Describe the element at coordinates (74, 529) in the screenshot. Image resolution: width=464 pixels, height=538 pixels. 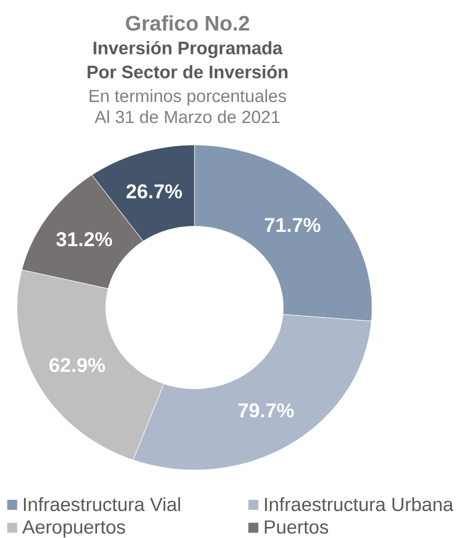
I see `legend-label: Aeropuertos` at that location.